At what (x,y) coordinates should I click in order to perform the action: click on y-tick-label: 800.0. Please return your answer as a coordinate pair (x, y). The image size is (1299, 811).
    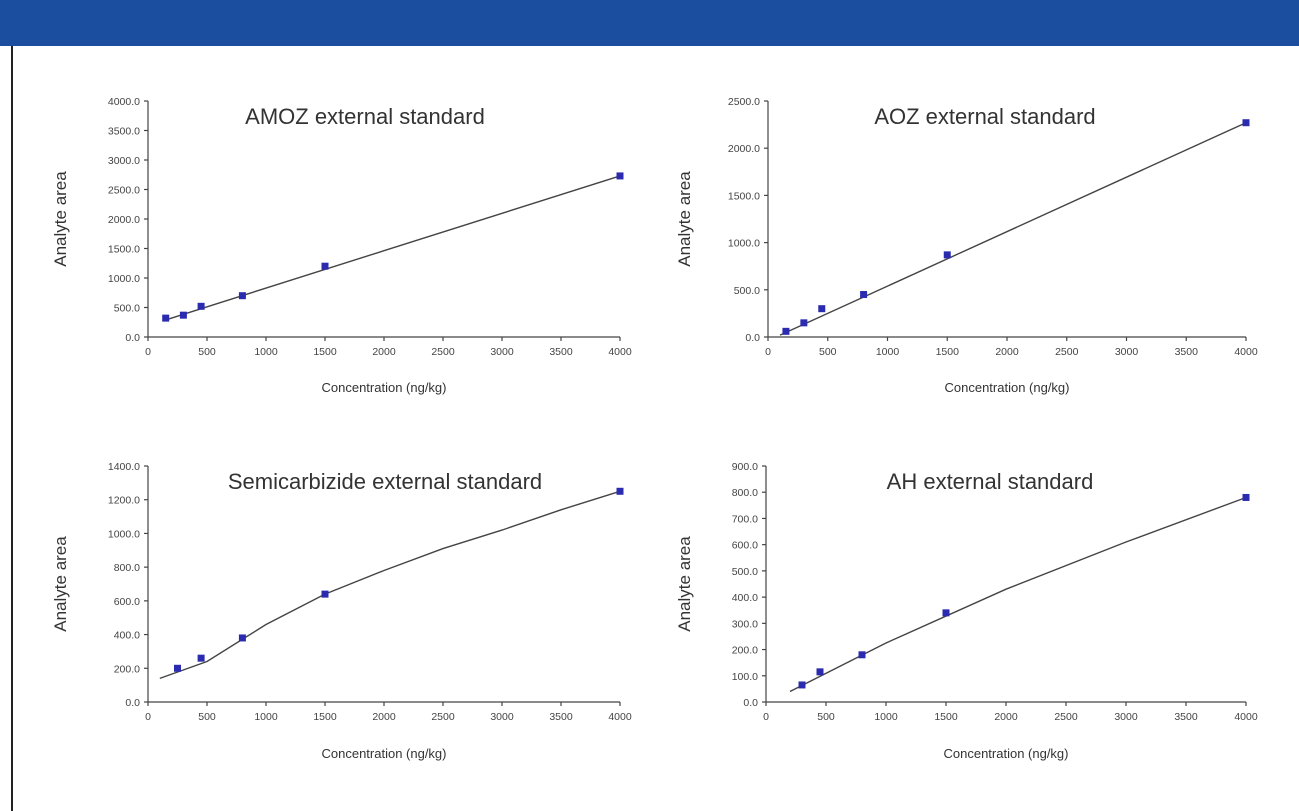
    Looking at the image, I should click on (745, 493).